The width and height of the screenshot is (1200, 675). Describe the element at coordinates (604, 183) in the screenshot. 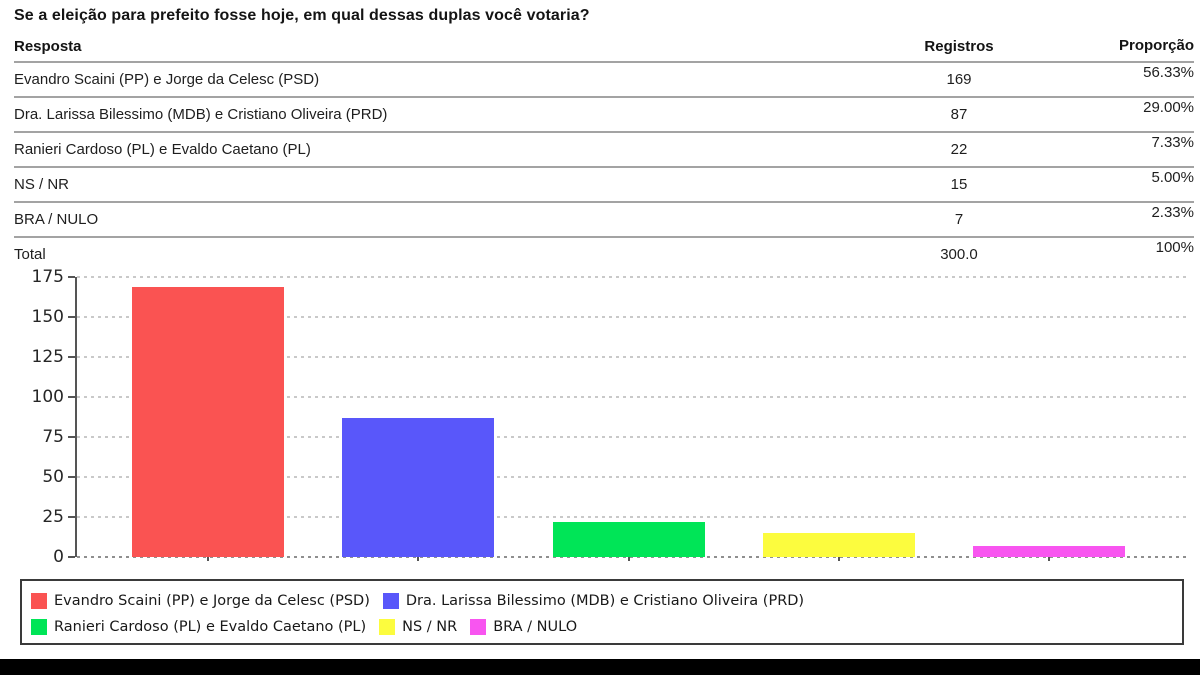

I see `table-row: NS / NR 15 5.00%` at that location.